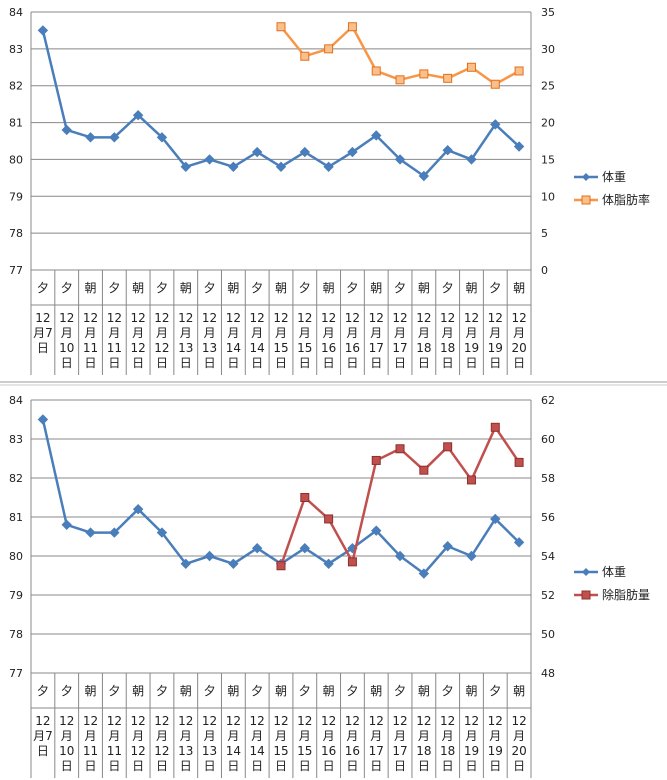 Image resolution: width=667 pixels, height=780 pixels. I want to click on y-tick-right: 58, so click(548, 478).